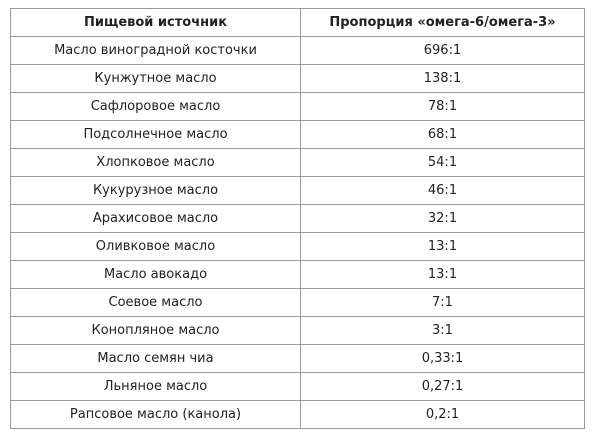 The height and width of the screenshot is (438, 594). Describe the element at coordinates (155, 246) in the screenshot. I see `food-source-cell: Оливковое масло` at that location.